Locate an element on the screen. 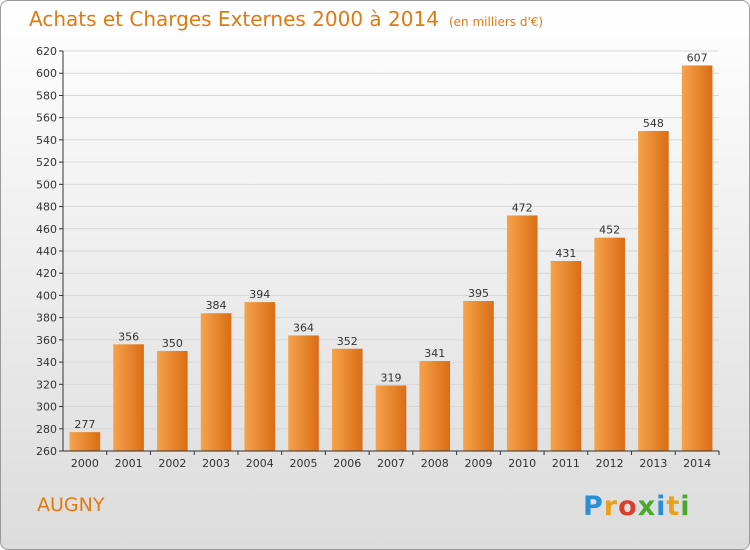  x-tick-label: 2001 is located at coordinates (129, 463).